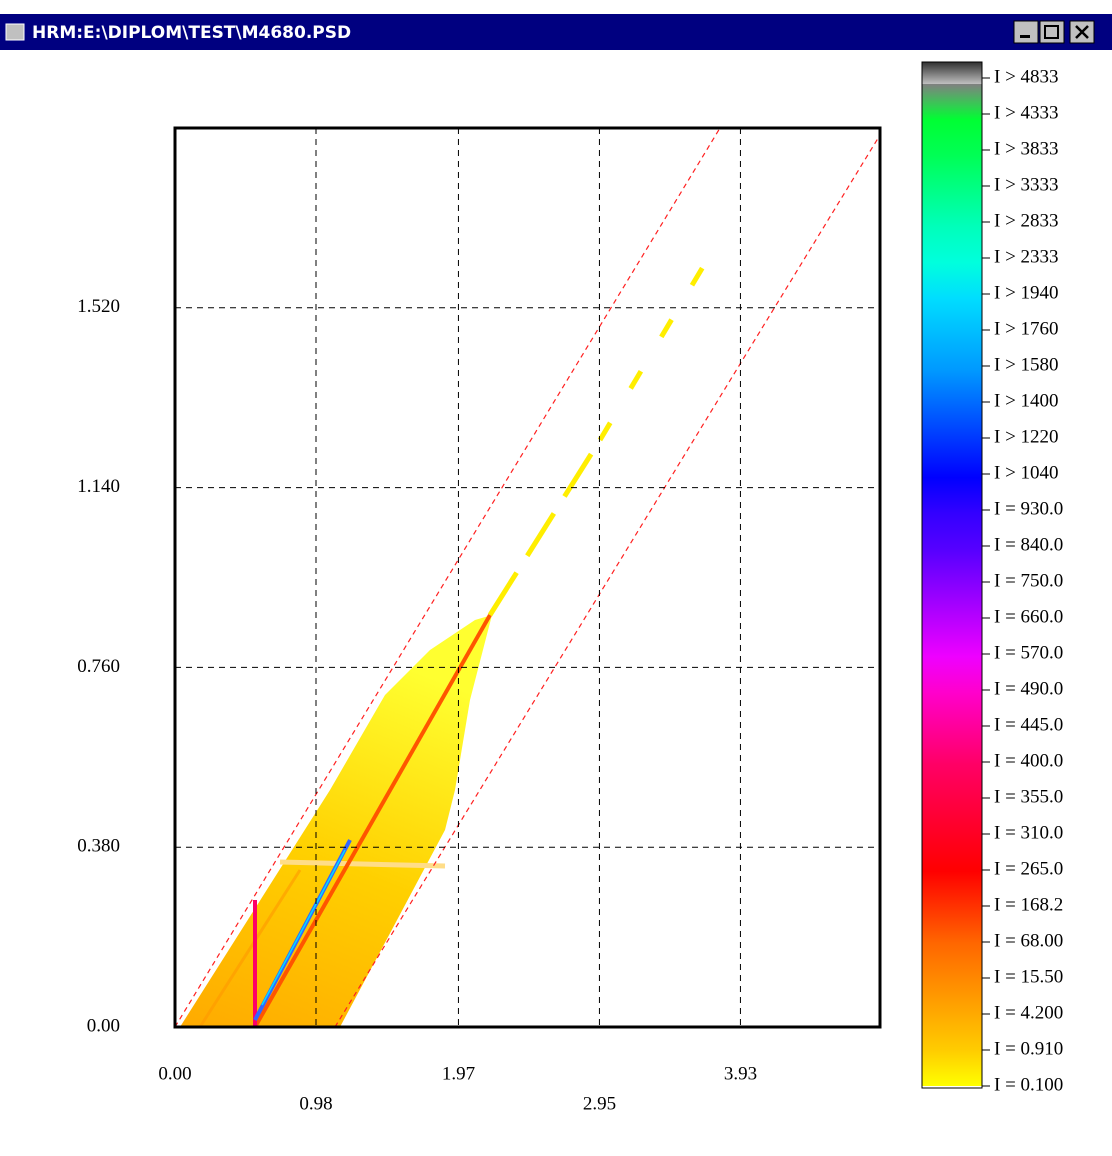 Image resolution: width=1112 pixels, height=1156 pixels. What do you see at coordinates (1026, 328) in the screenshot?
I see `colorbar-label: I > 1760` at bounding box center [1026, 328].